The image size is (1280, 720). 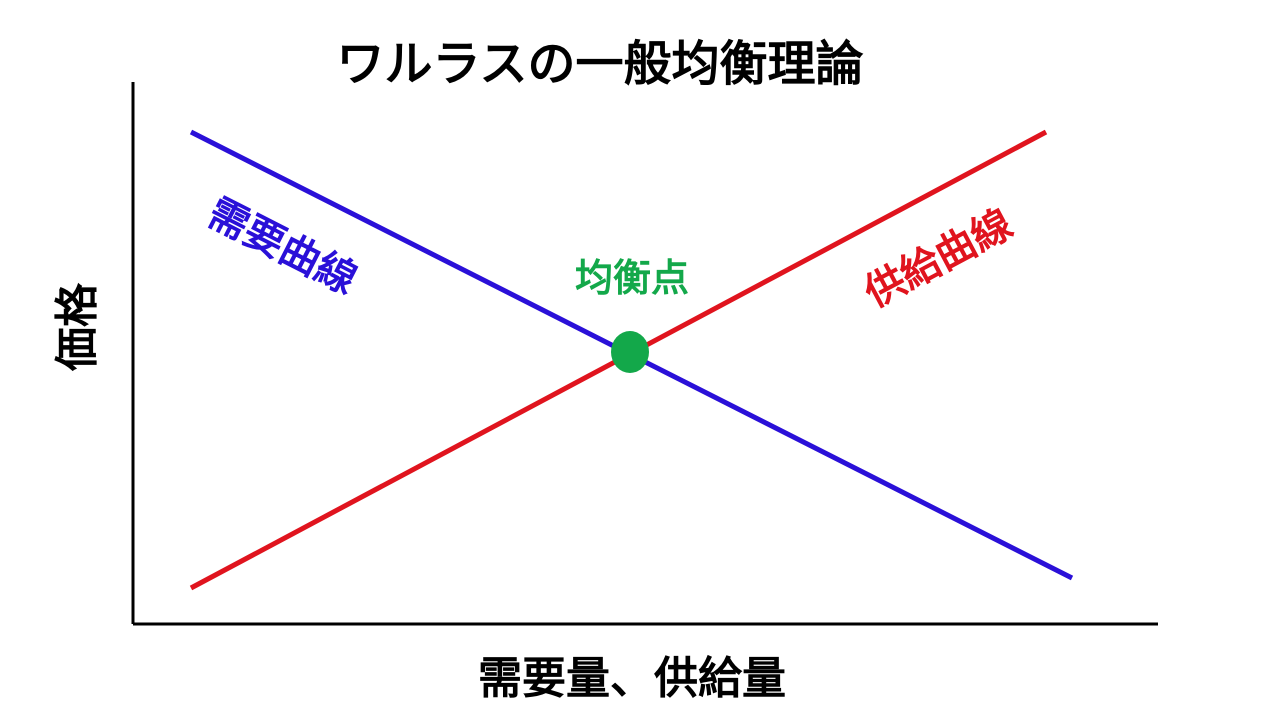 I want to click on equilibrium-point, so click(x=630, y=352).